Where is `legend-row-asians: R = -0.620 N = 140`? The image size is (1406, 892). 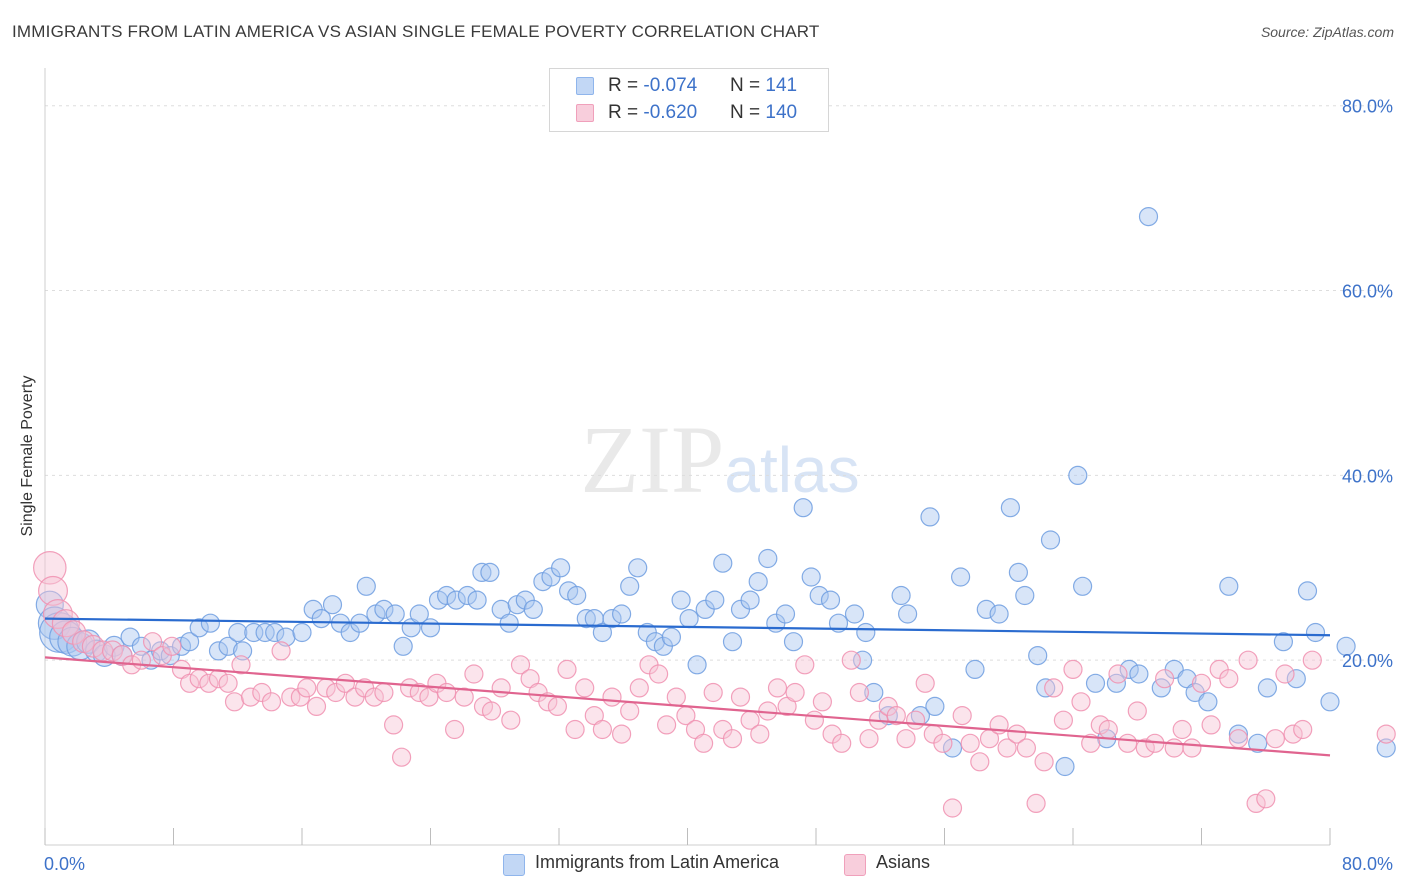
legend-row-asians: R = -0.620 N = 140 is located at coordinates (689, 113).